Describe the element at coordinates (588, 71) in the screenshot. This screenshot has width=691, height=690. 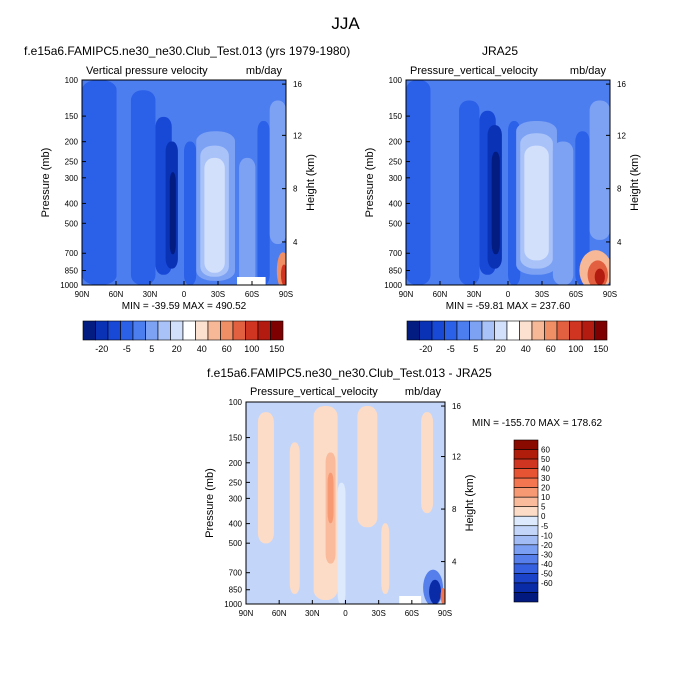
I see `panel-obs-units-label: mb/day` at that location.